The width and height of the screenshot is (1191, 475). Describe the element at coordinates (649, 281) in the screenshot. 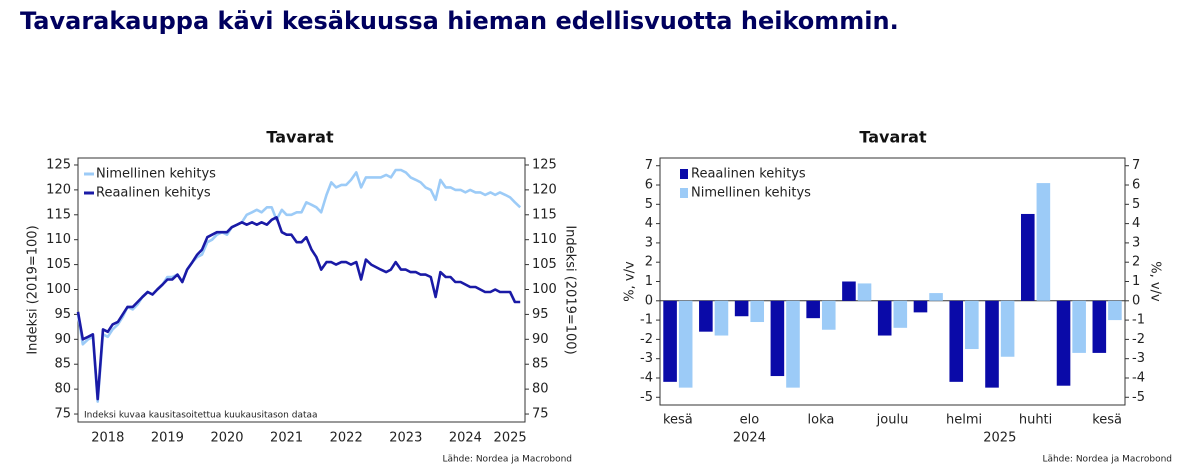

I see `y-tick-label: 1` at that location.